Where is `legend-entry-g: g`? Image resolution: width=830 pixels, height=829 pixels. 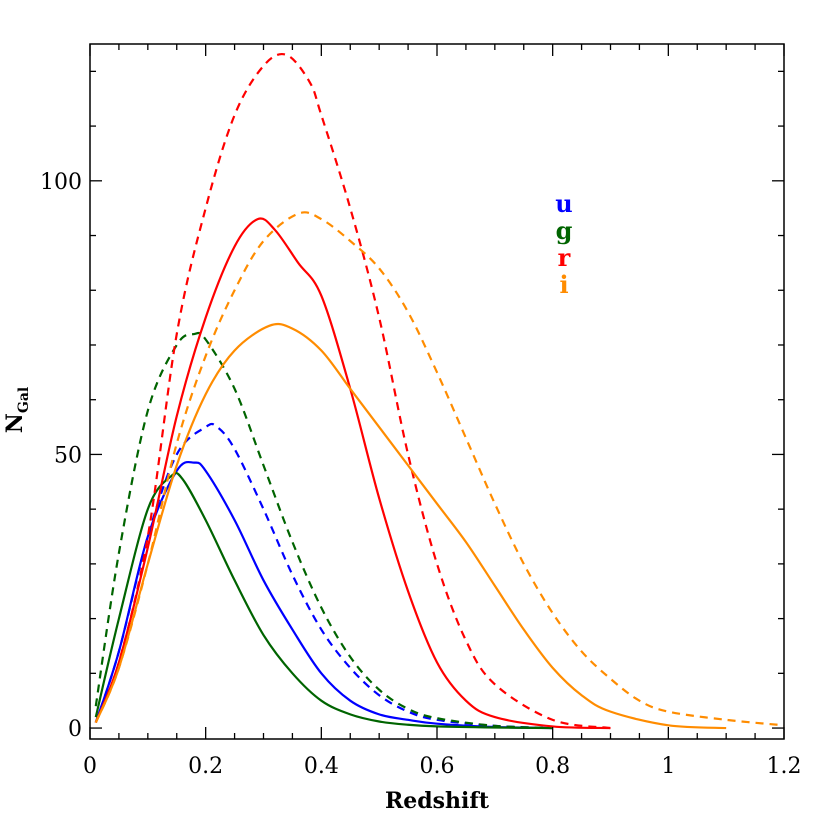 legend-entry-g: g is located at coordinates (564, 230).